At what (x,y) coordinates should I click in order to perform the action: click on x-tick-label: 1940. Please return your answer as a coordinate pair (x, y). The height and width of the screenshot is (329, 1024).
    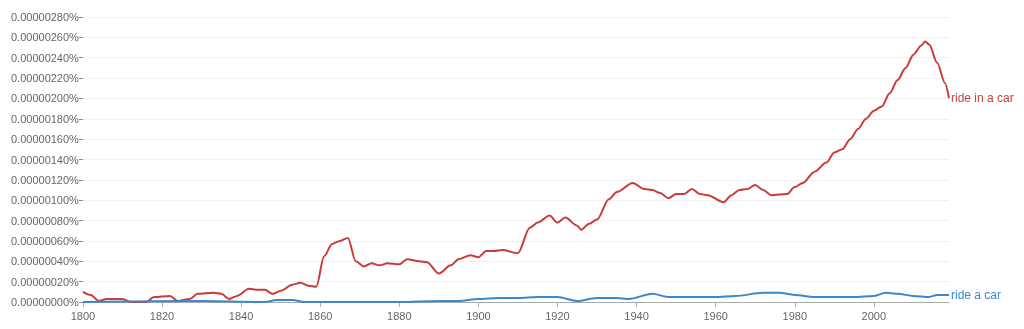
    Looking at the image, I should click on (636, 315).